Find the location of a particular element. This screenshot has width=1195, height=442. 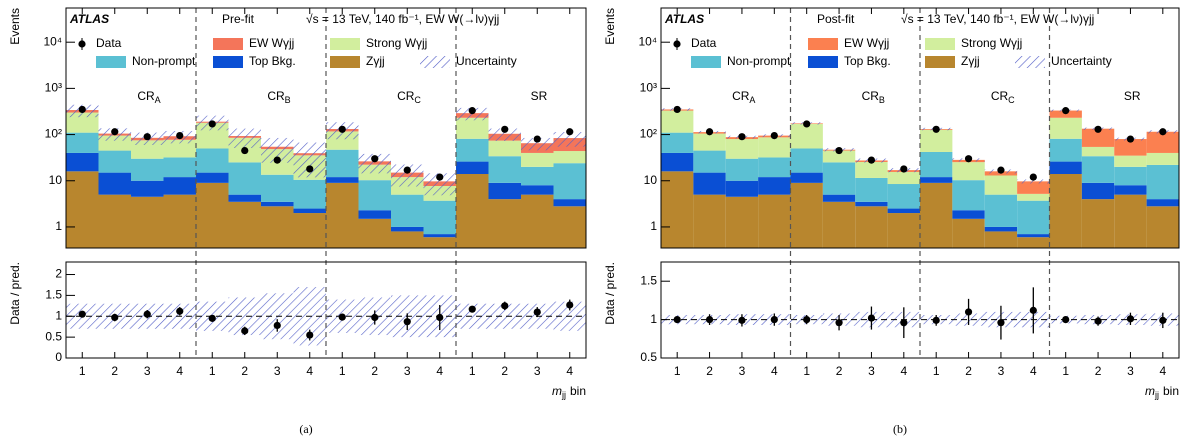

region-name: SR is located at coordinates (1132, 96).